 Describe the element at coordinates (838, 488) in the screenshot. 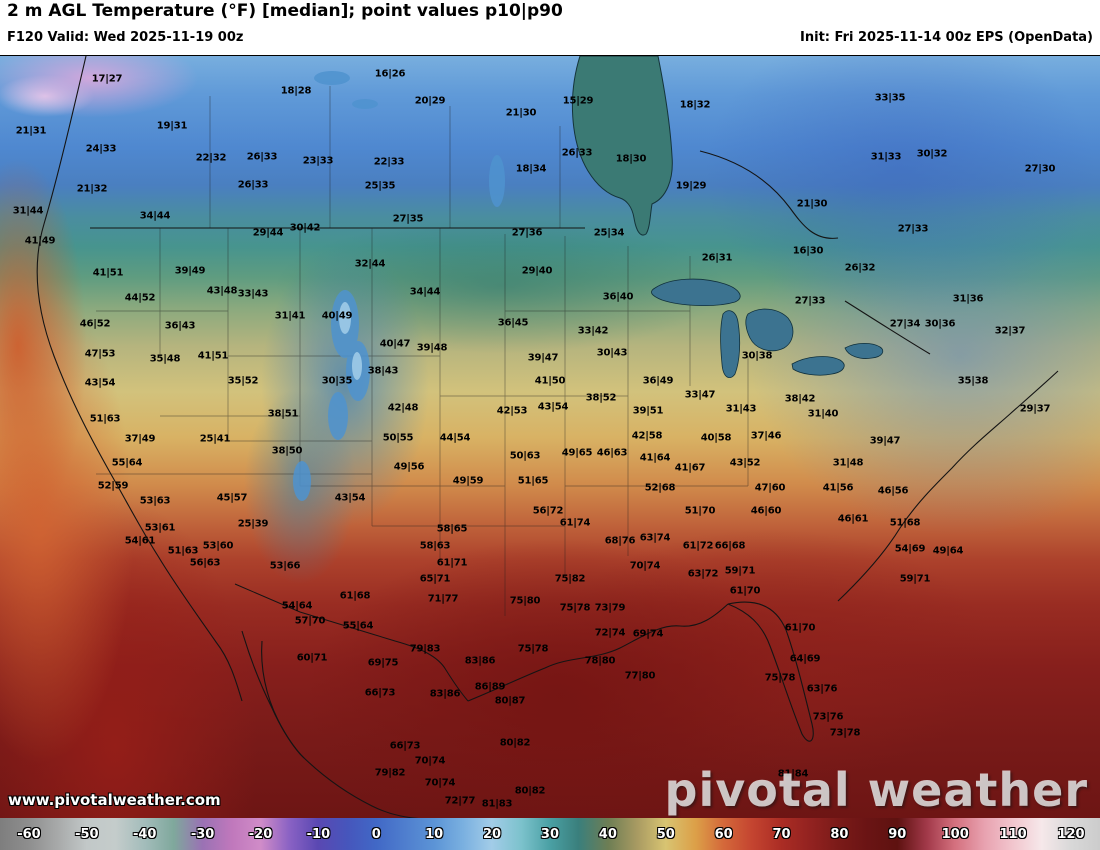

I see `point-value: 41|56` at that location.